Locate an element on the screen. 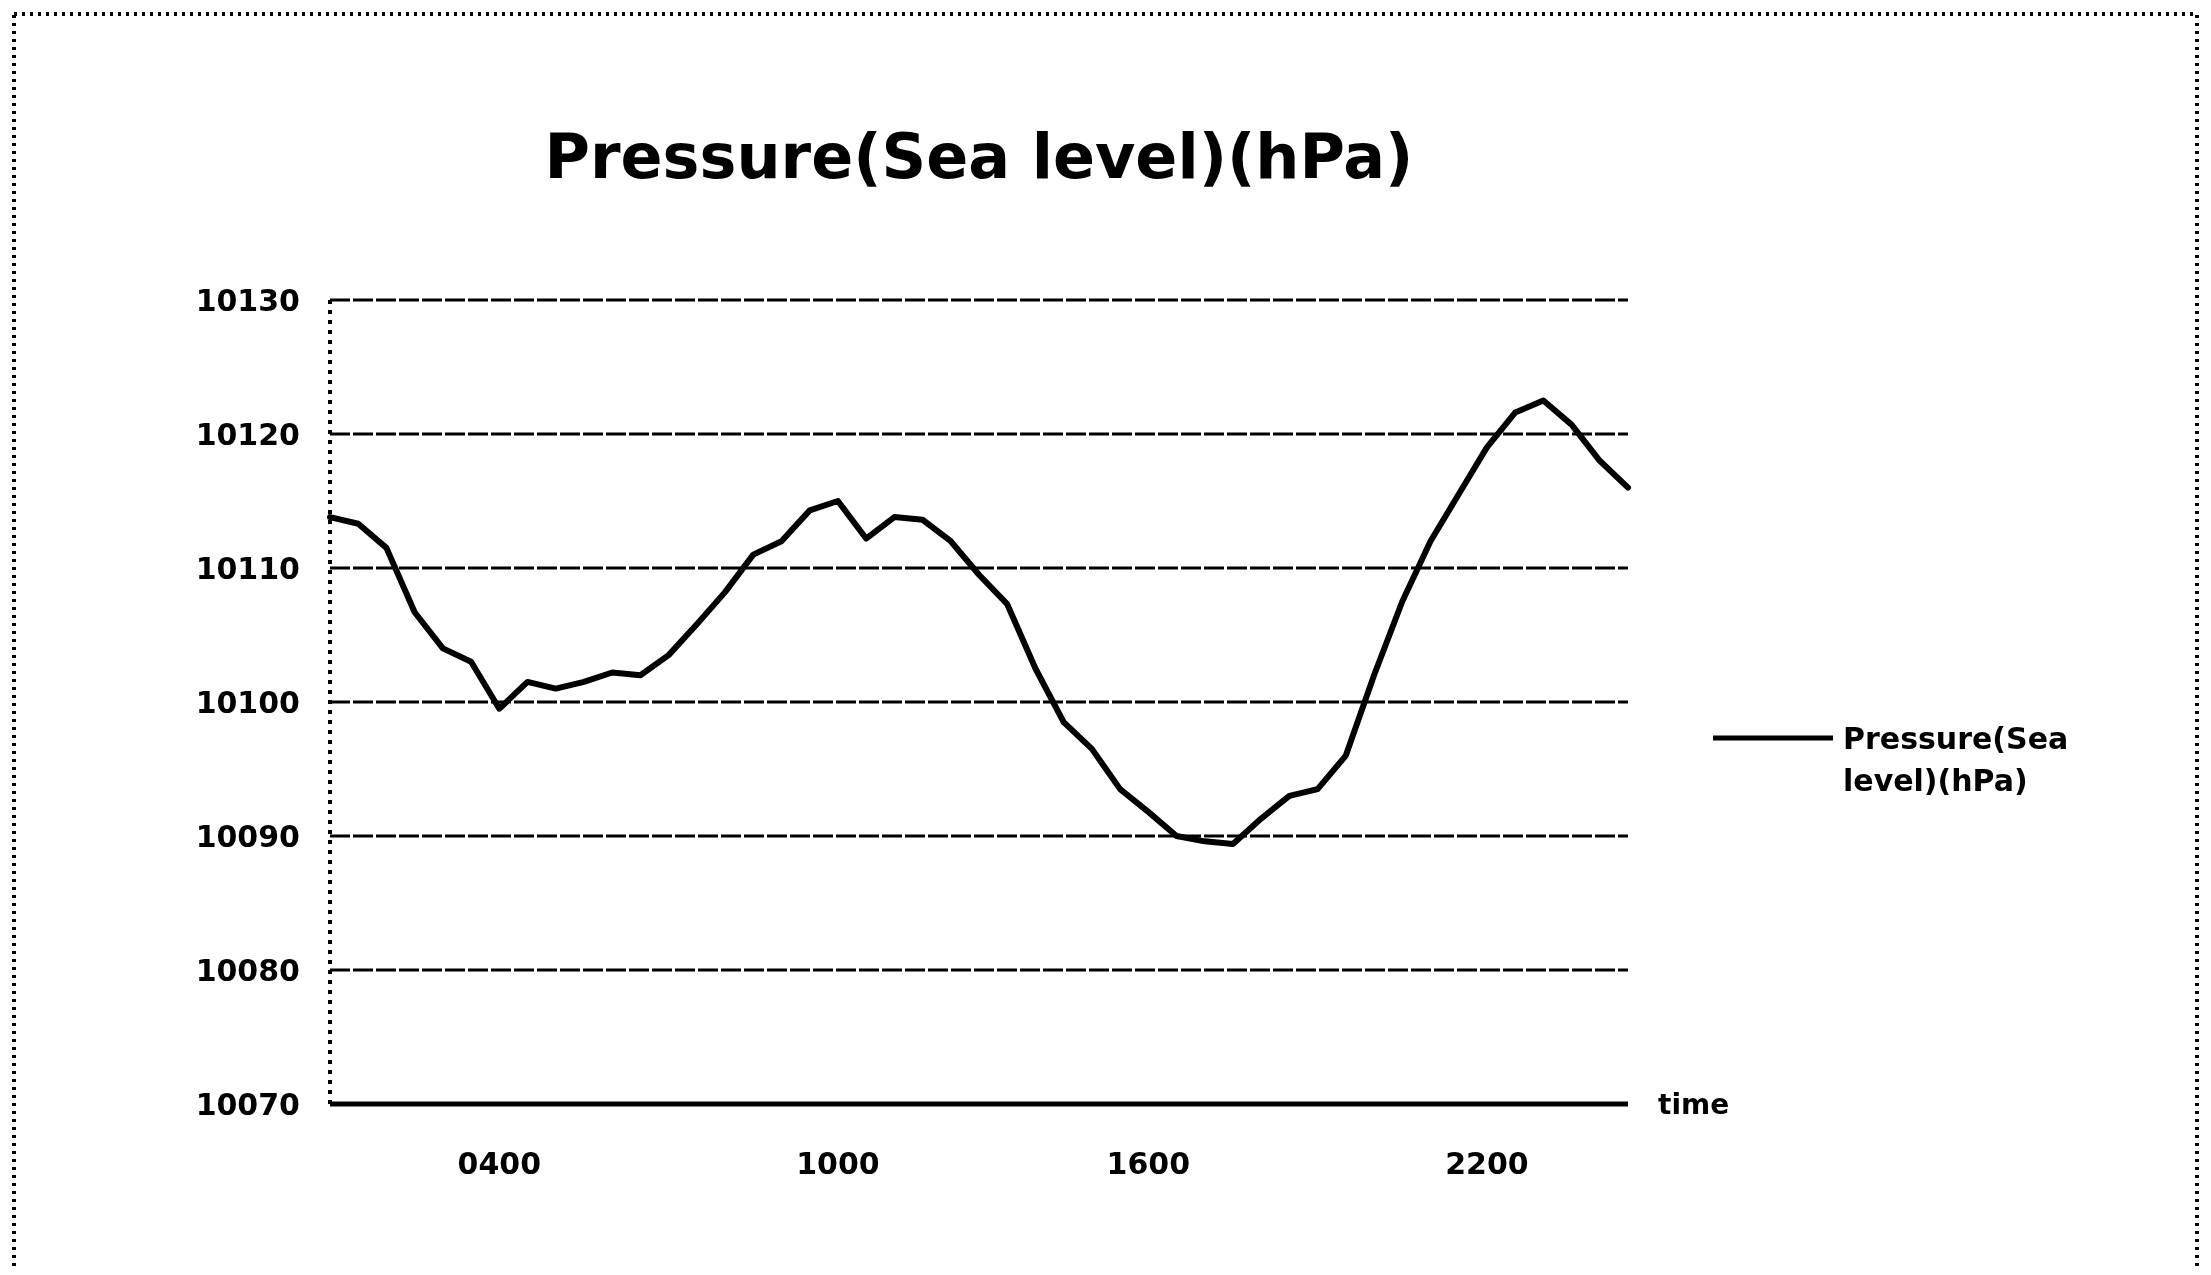 This screenshot has height=1275, width=2211. y-tick-label: 10090 is located at coordinates (247, 836).